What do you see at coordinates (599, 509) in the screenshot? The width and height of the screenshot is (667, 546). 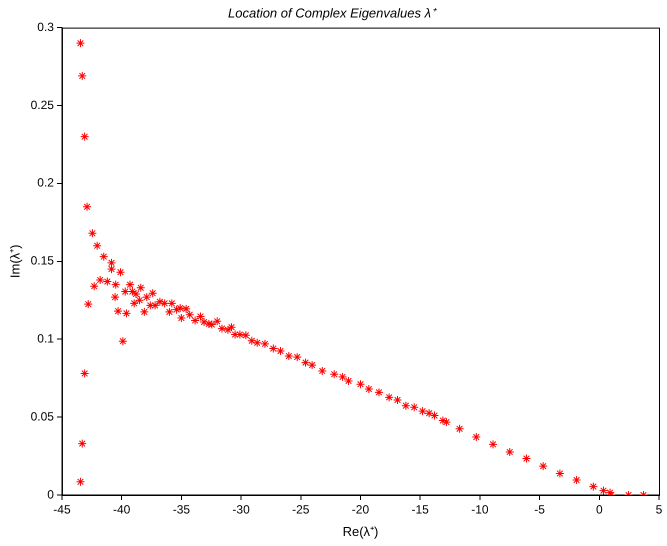 I see `x-tick-label: 0` at bounding box center [599, 509].